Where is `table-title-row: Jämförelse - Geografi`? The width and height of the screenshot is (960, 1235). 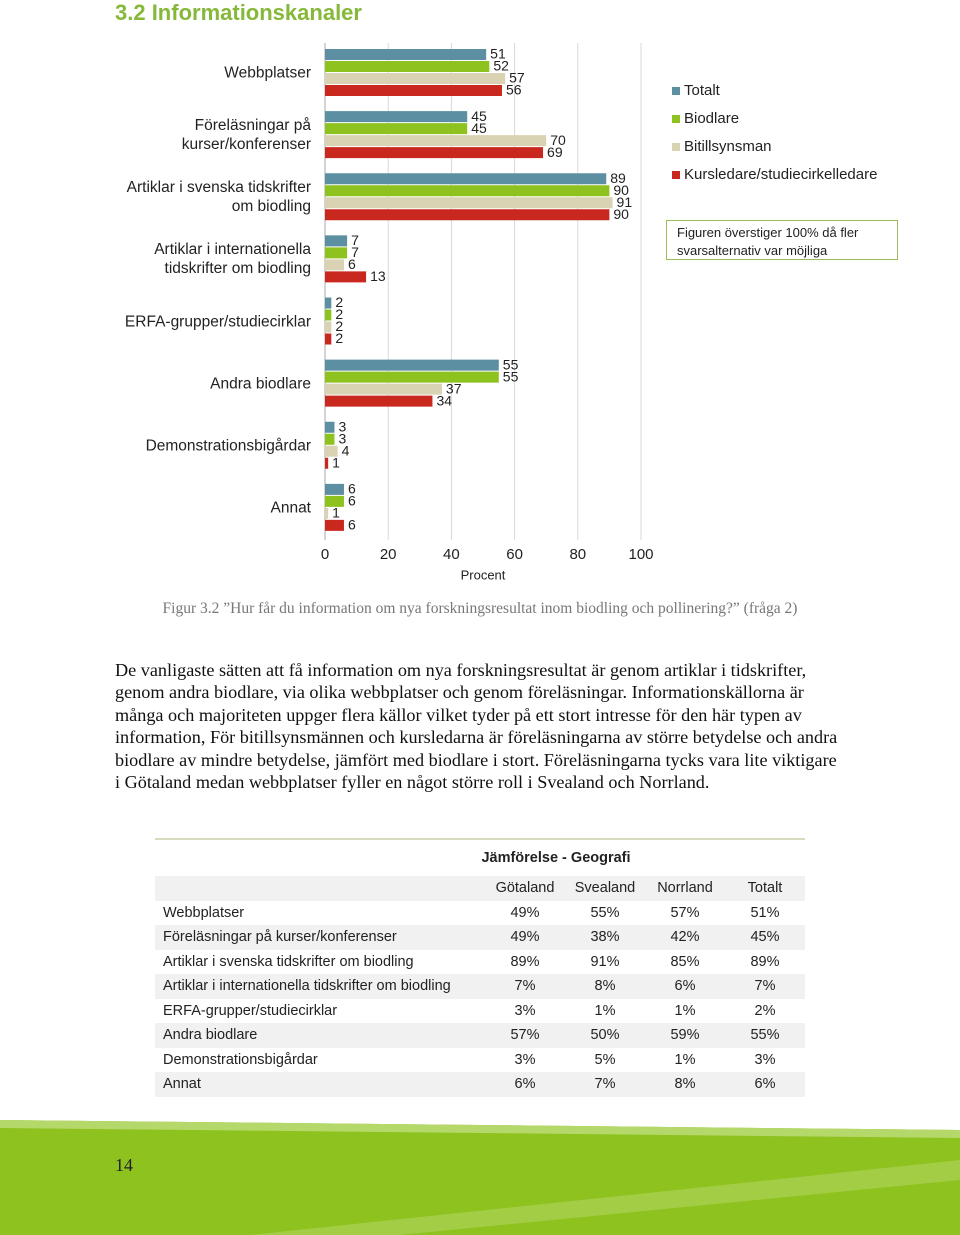 table-title-row: Jämförelse - Geografi is located at coordinates (480, 857).